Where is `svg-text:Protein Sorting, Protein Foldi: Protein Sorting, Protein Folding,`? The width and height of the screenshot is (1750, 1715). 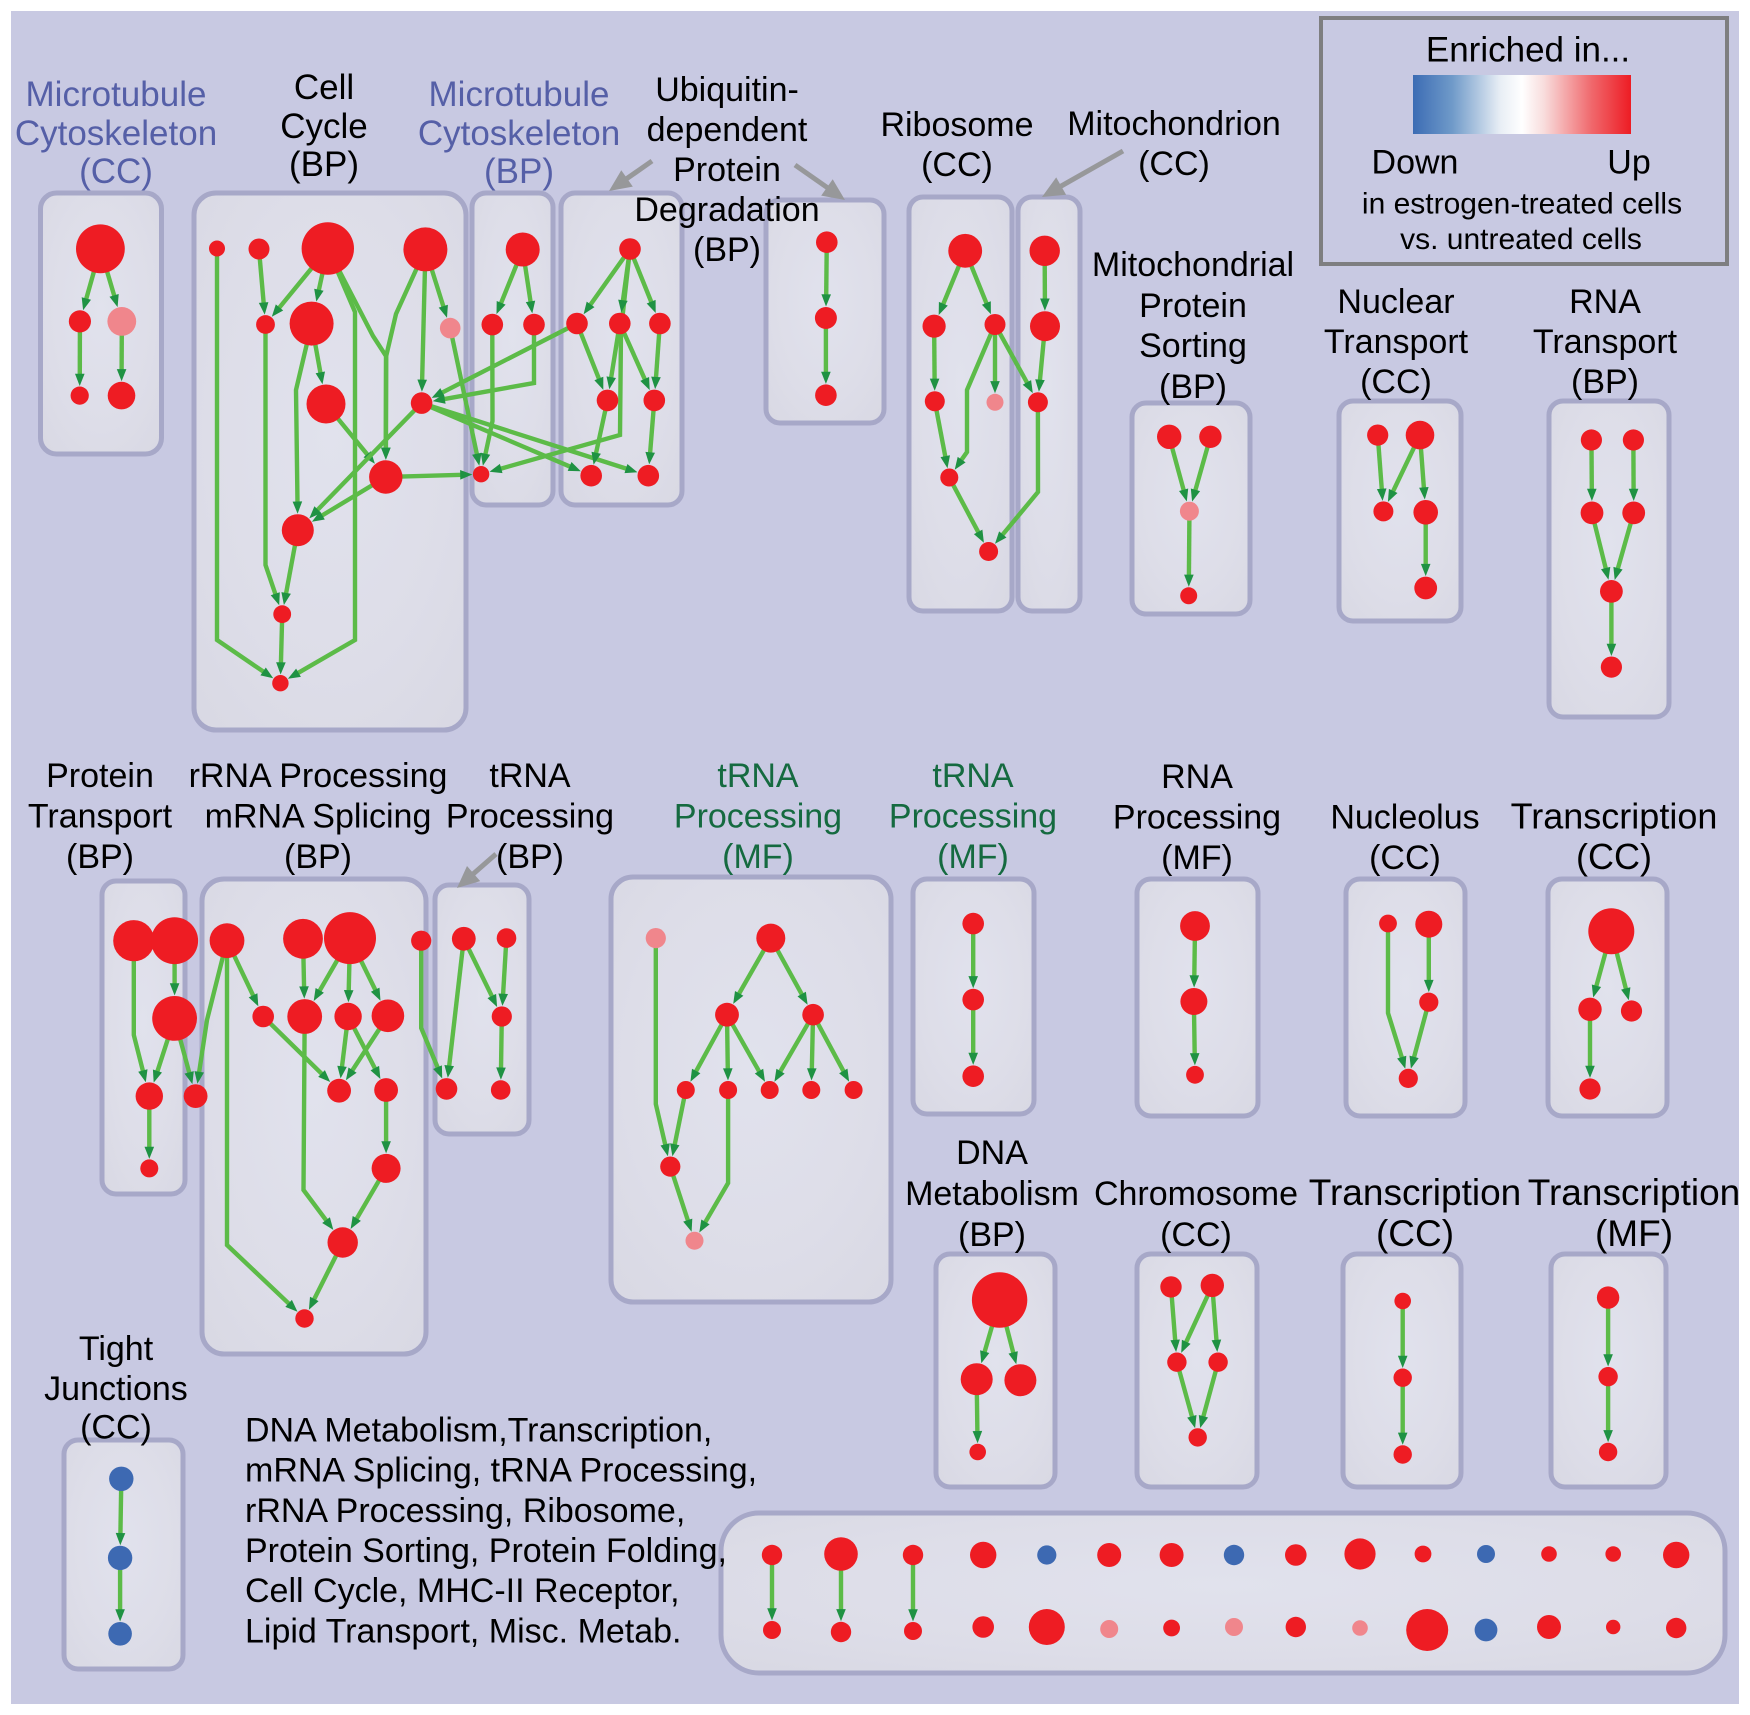
svg-text:Protein Sorting, Protein Foldi: Protein Sorting, Protein Folding, is located at coordinates (486, 1551).